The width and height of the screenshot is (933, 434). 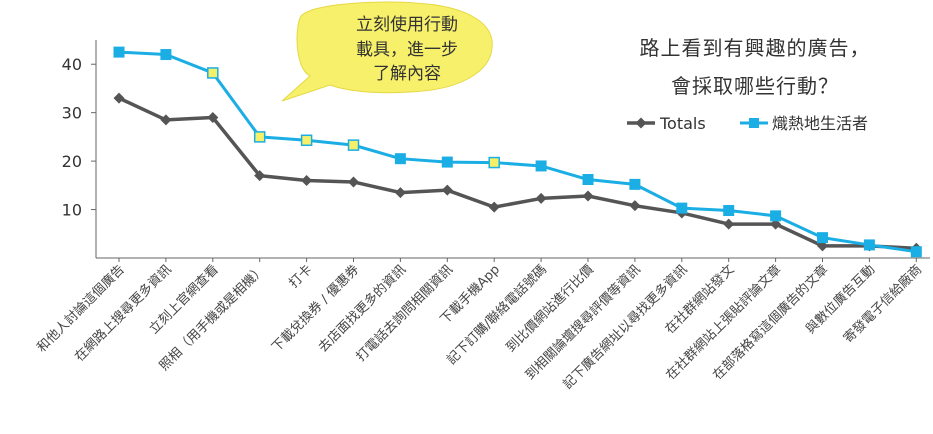 I want to click on y-tick-label: 40, so click(x=72, y=64).